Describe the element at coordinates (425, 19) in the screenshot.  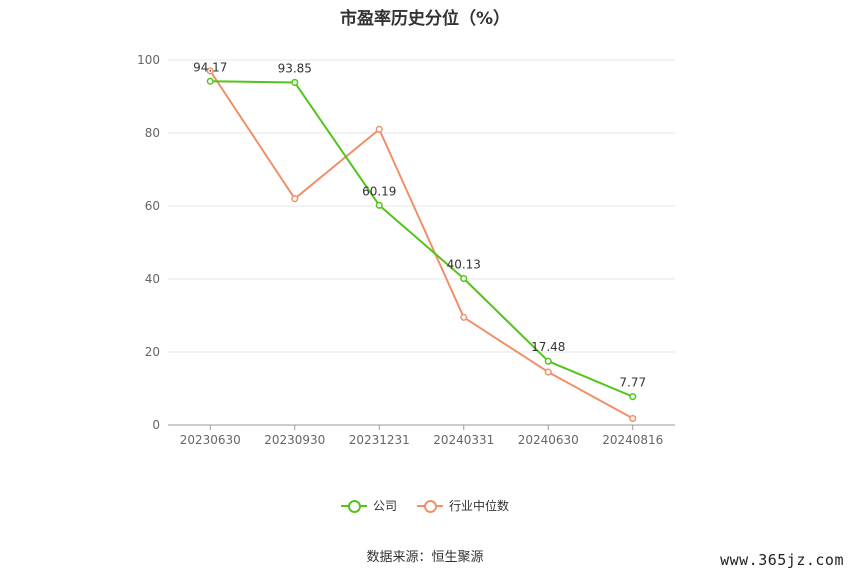
I see `chart-title: 市盈率历史分位（%）` at that location.